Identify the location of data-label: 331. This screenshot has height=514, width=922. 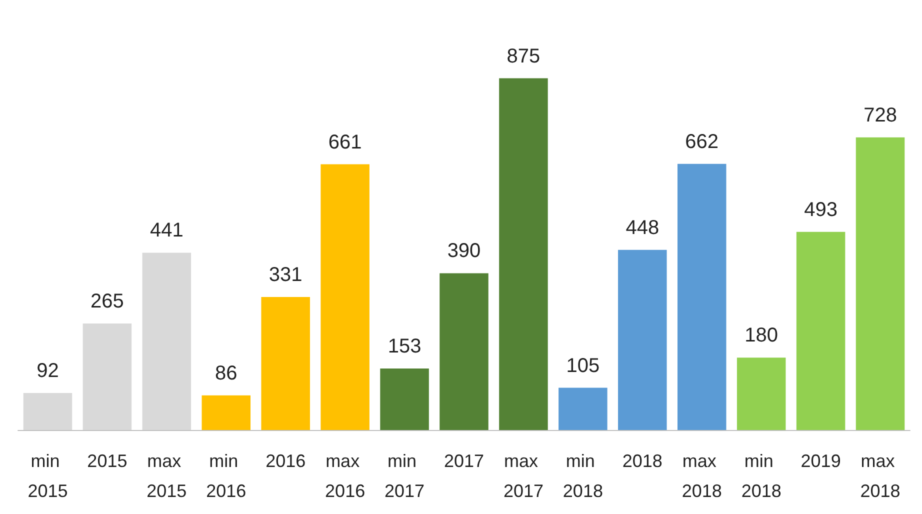
(285, 275).